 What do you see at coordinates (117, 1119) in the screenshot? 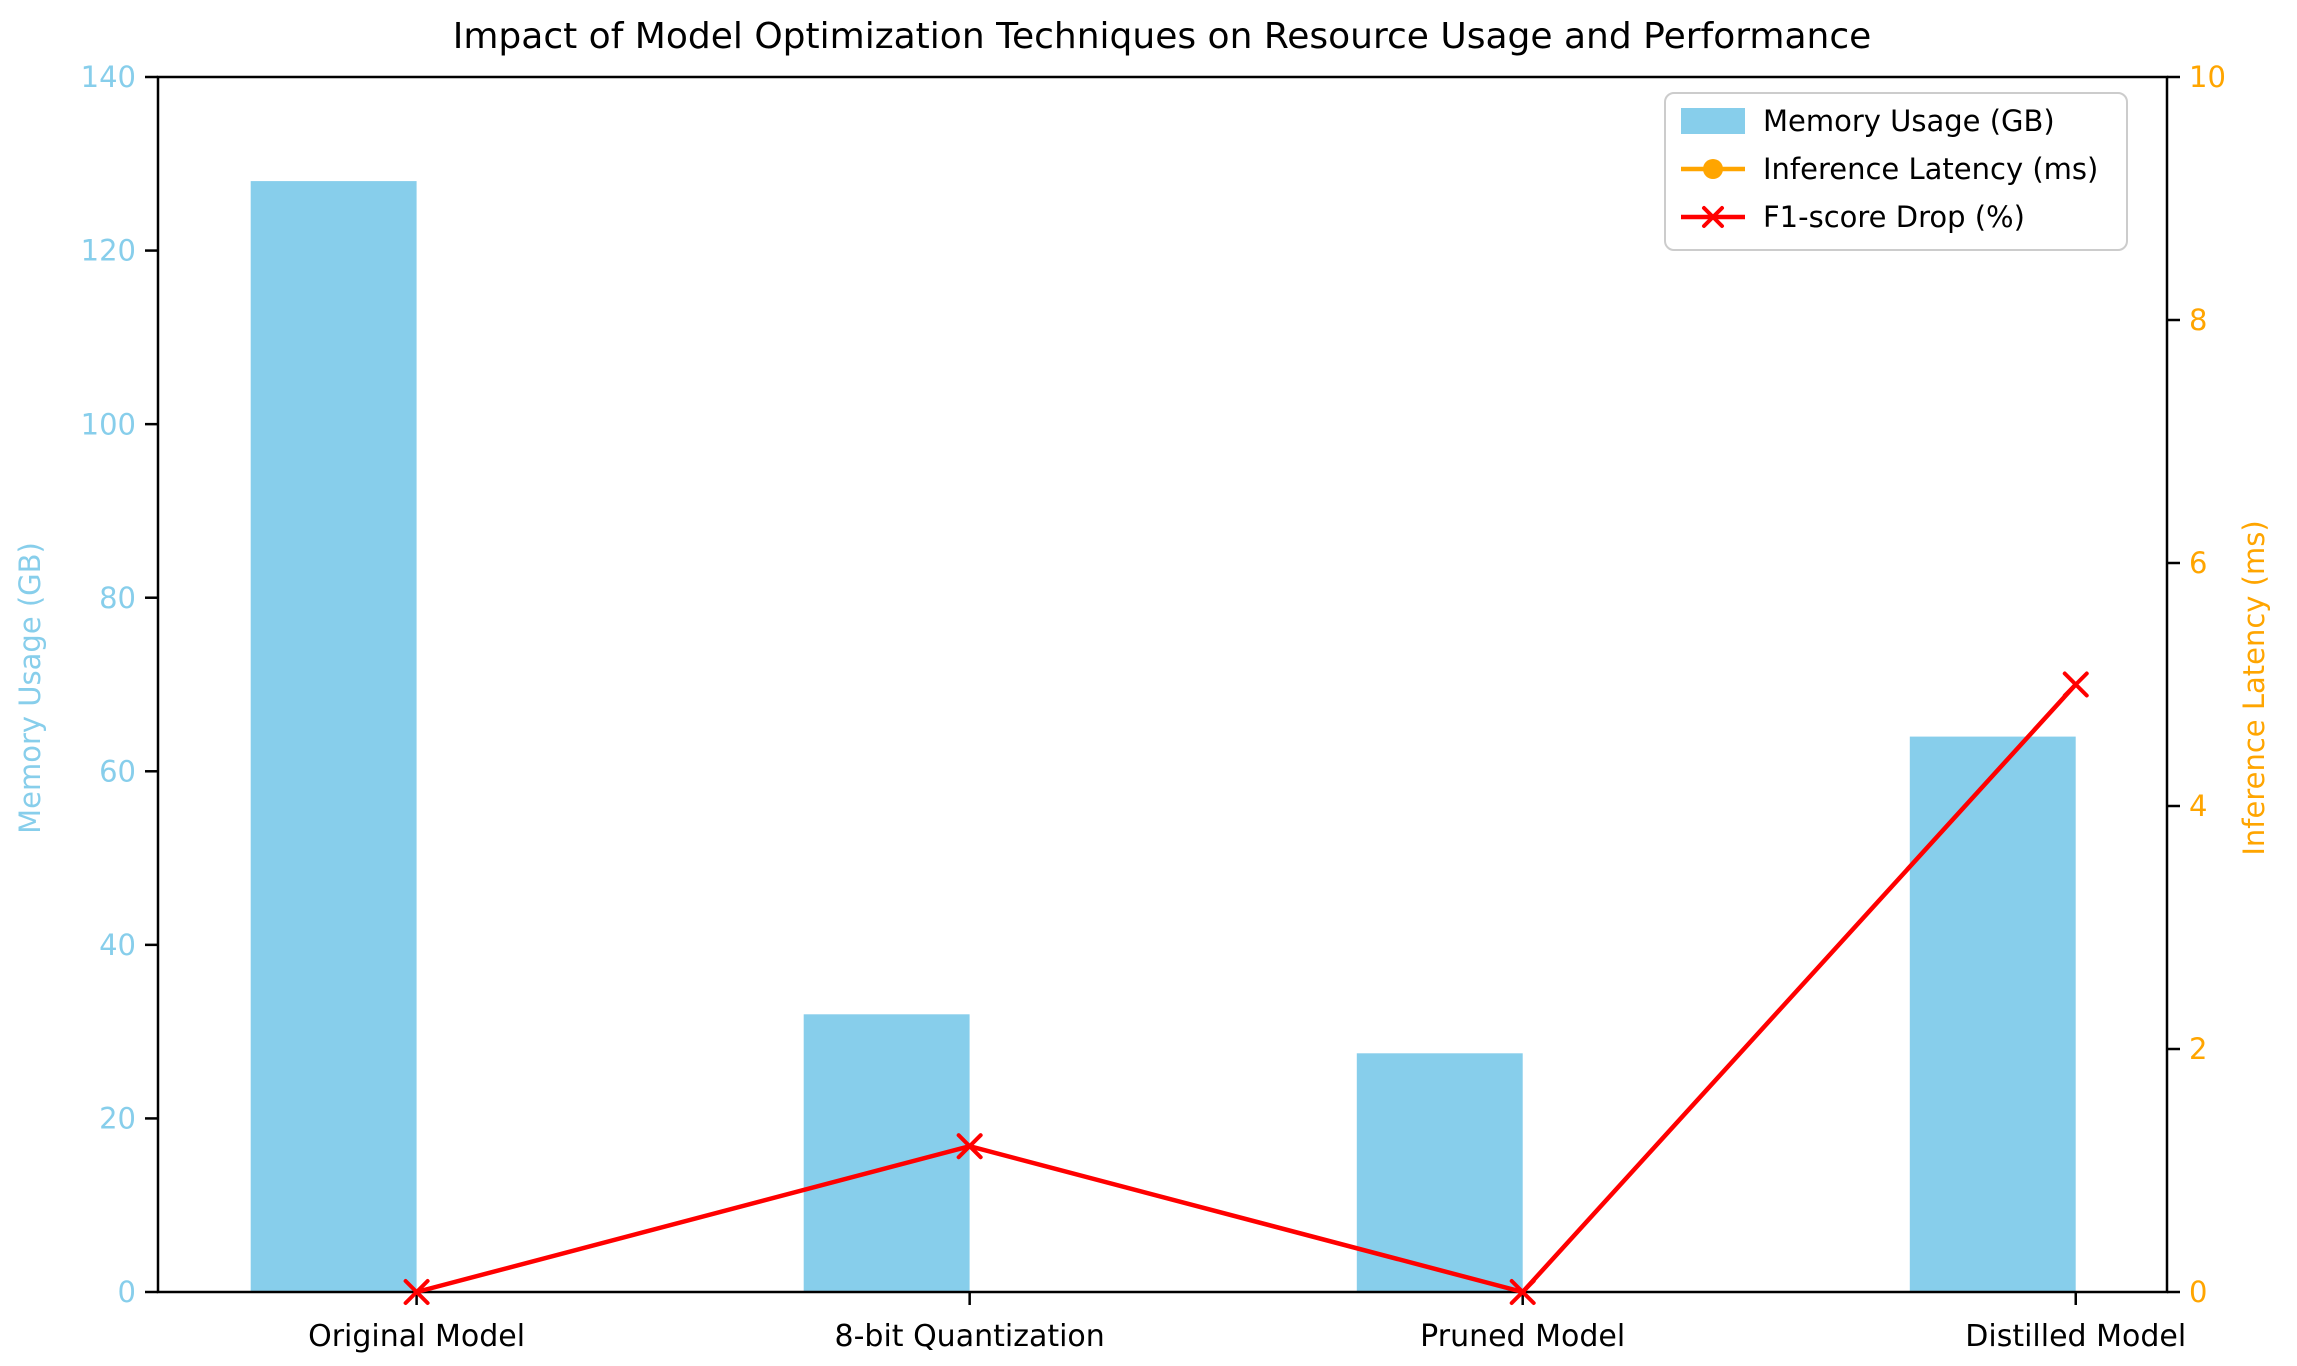
I see `left-y-tick-label: 20` at bounding box center [117, 1119].